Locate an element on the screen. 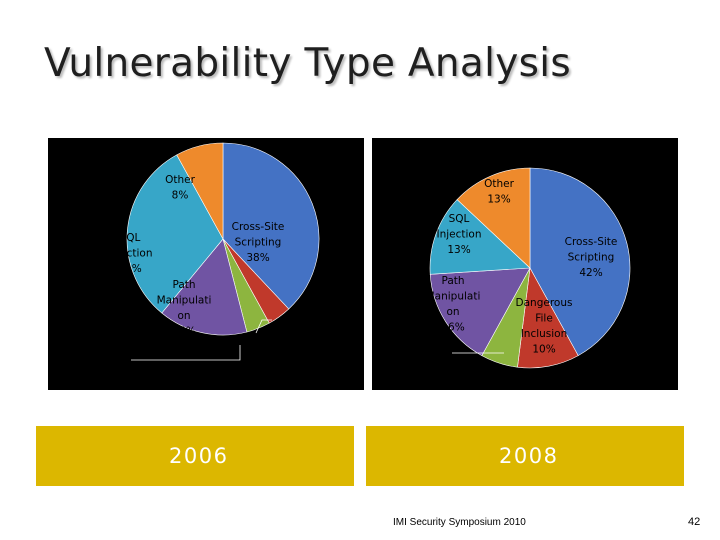  data-label-2008-cross-site-scripting: Cross-Site Scripting 42% is located at coordinates (591, 257).